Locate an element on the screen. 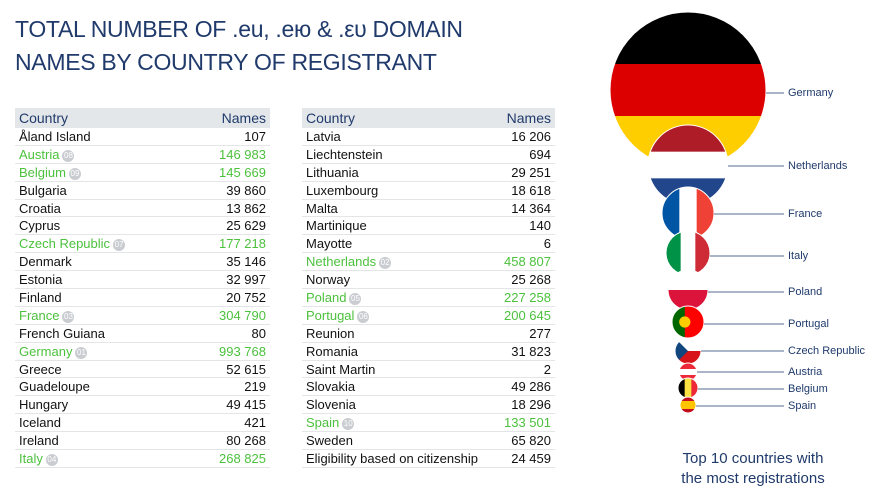 The height and width of the screenshot is (496, 883). table-row: Croatia 13 862 is located at coordinates (142, 209).